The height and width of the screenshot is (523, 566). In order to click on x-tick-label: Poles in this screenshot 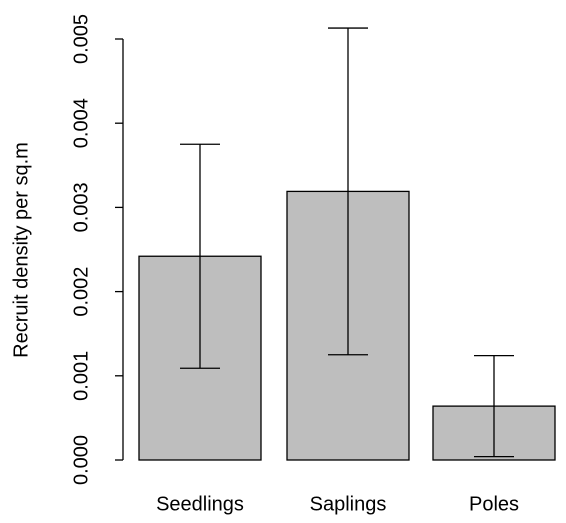, I will do `click(494, 504)`.